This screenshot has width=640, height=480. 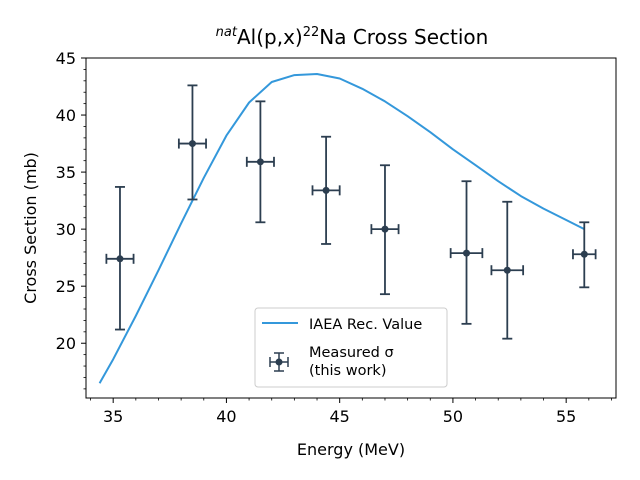 I want to click on legend-box, so click(x=351, y=347).